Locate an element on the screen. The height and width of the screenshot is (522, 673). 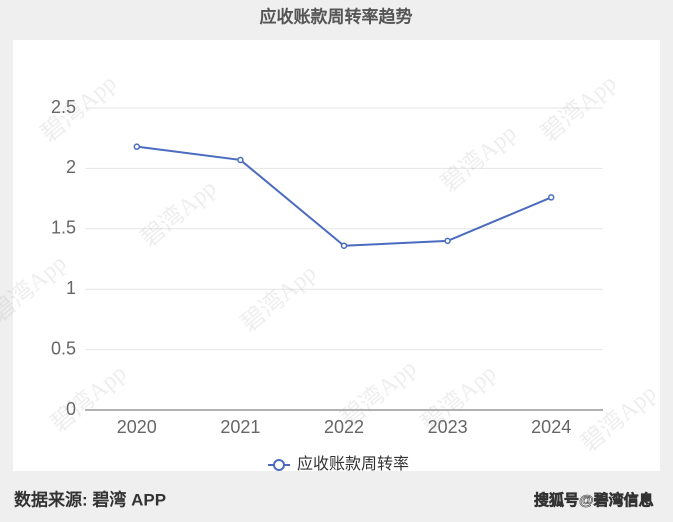
y-tick-label: 2 is located at coordinates (71, 167).